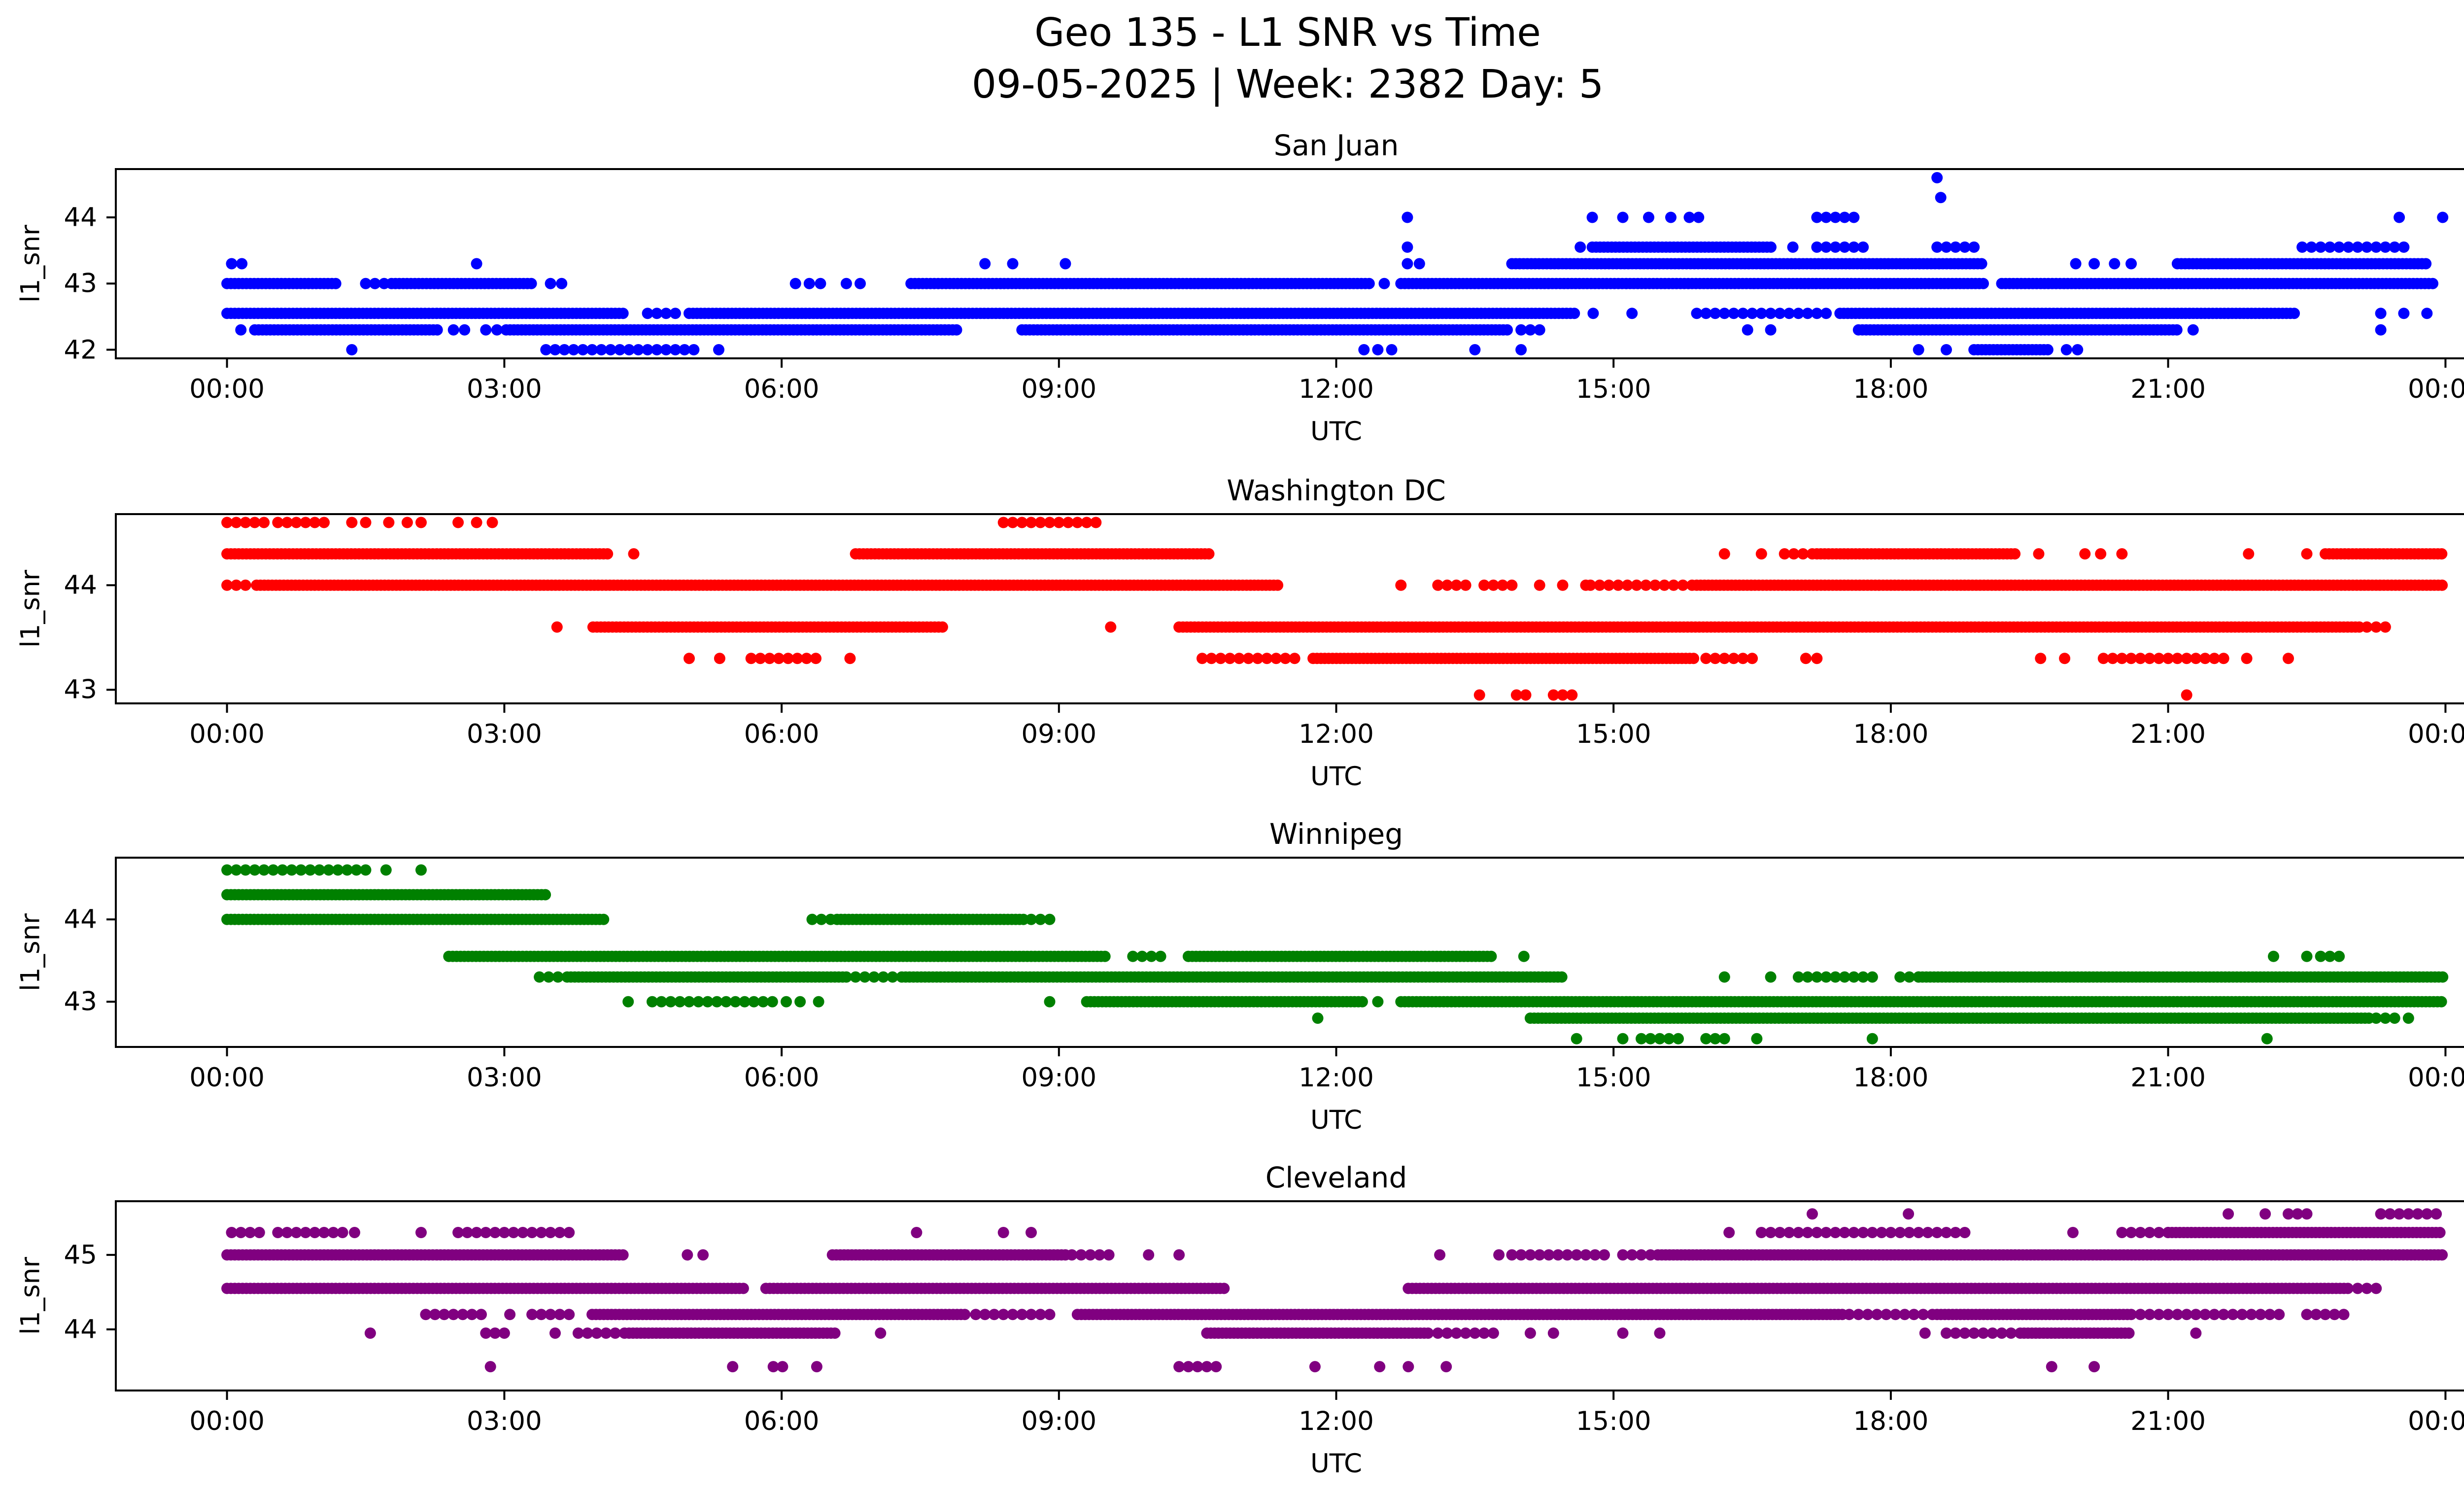 This screenshot has height=1495, width=2464. I want to click on scatter-series-winnipeg, so click(1335, 954).